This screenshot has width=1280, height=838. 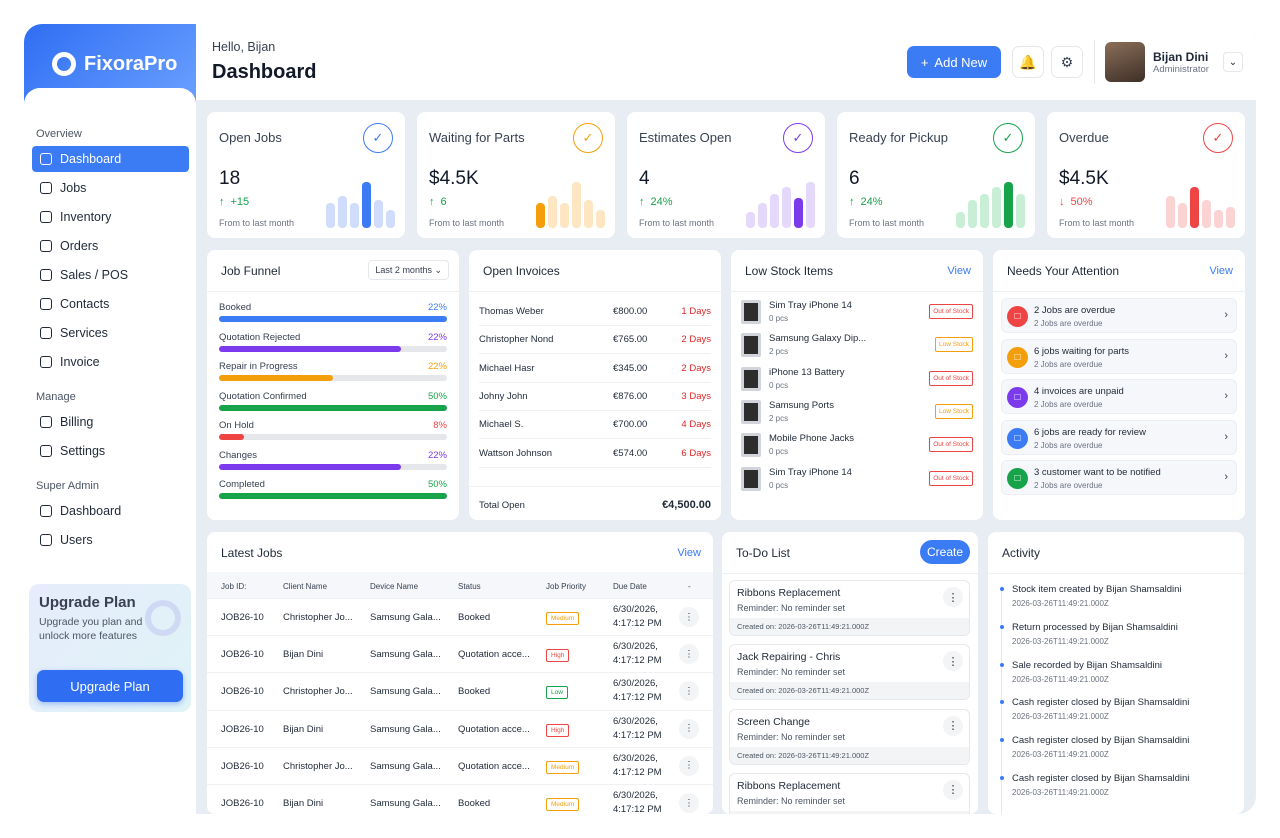 I want to click on product-qty: 2 pcs, so click(x=779, y=352).